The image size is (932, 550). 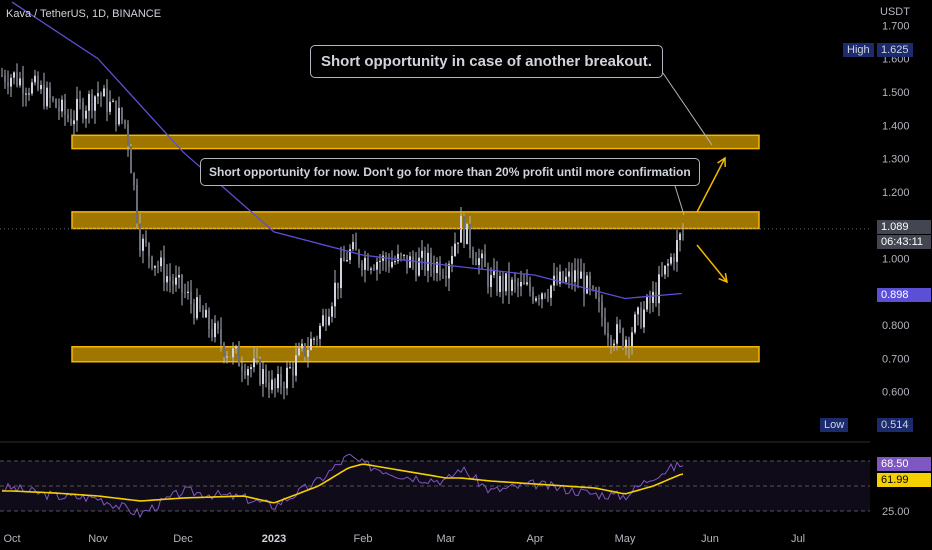 I want to click on last-price: 1.089, so click(x=904, y=227).